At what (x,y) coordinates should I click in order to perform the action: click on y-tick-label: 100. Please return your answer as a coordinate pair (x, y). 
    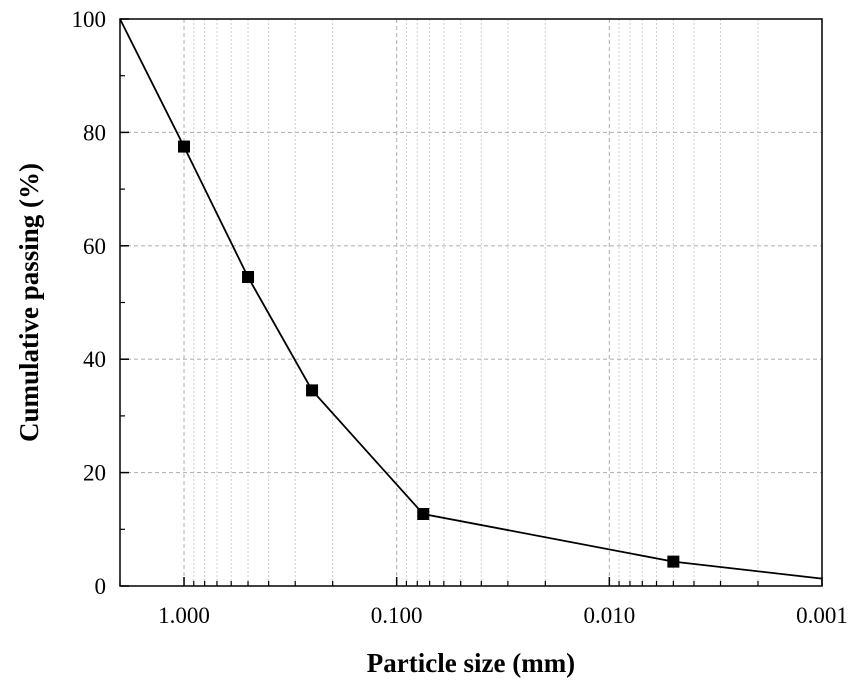
    Looking at the image, I should click on (89, 19).